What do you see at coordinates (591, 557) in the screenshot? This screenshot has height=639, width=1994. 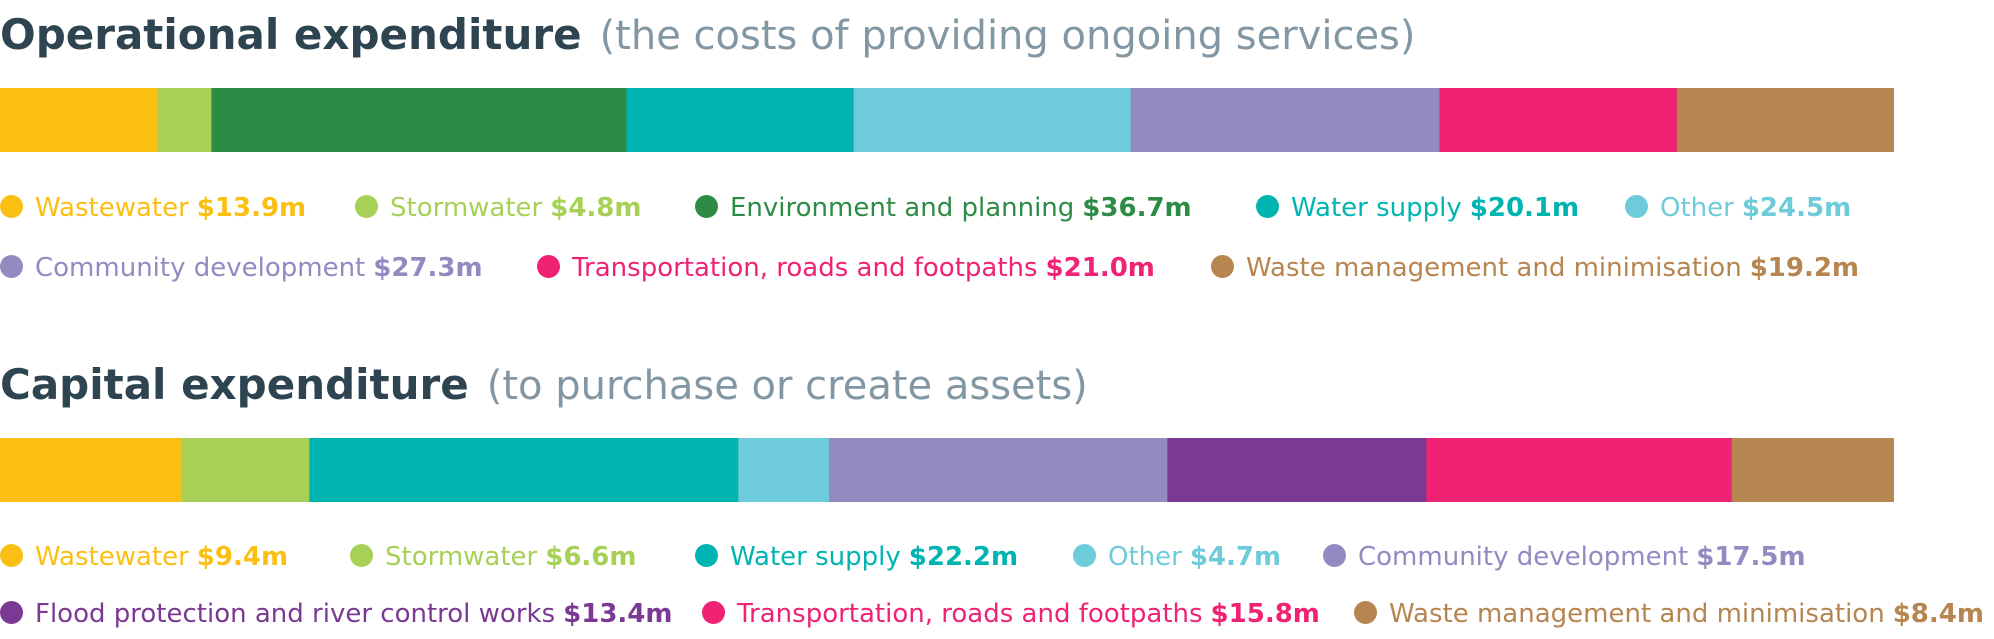 I see `legend-value: $6.6m` at bounding box center [591, 557].